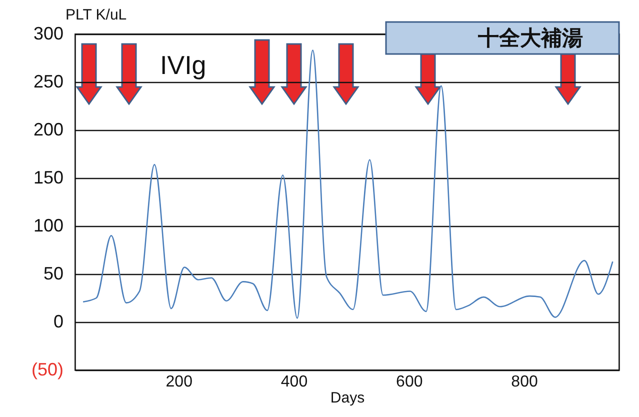 Image resolution: width=639 pixels, height=417 pixels. I want to click on annotation: 十全大補湯, so click(530, 38).